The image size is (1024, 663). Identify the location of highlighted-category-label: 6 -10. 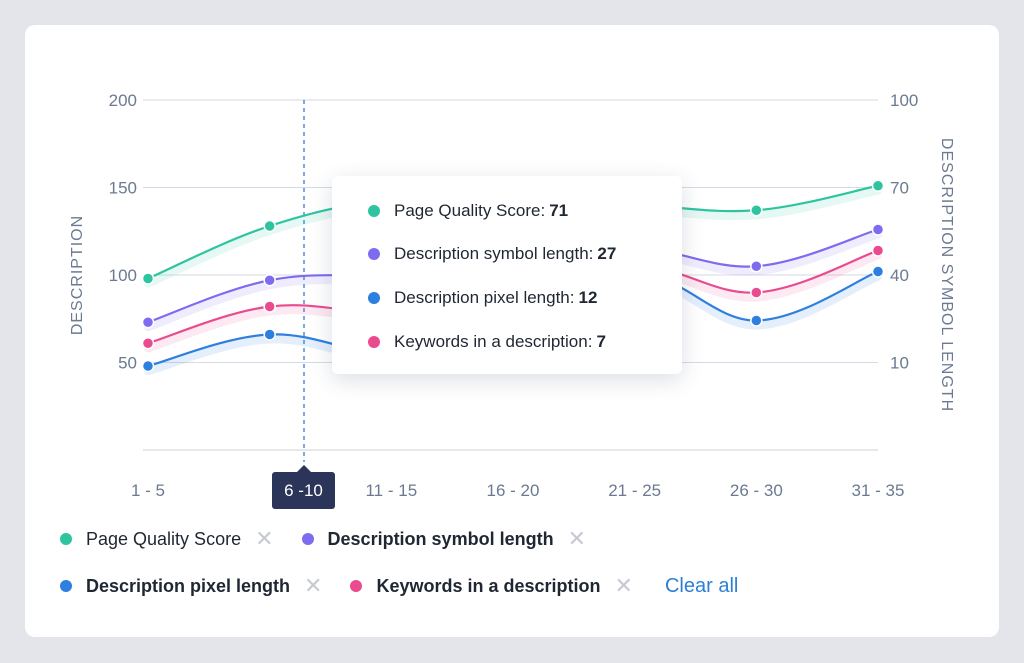
(303, 490).